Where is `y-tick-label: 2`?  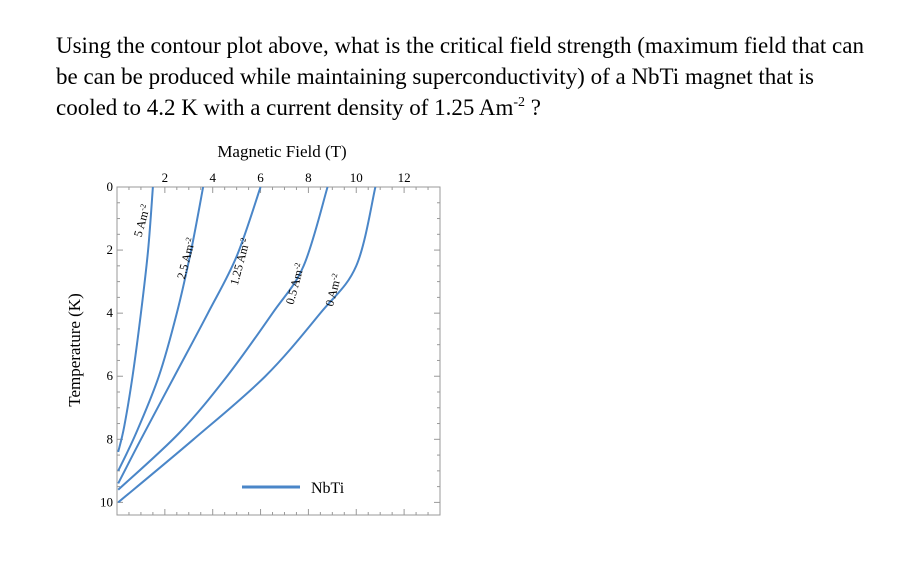 y-tick-label: 2 is located at coordinates (110, 249).